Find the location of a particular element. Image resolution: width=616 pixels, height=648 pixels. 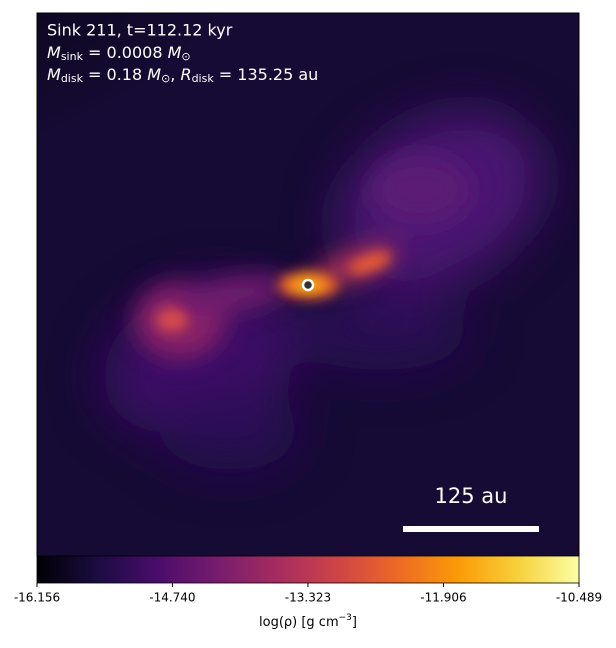

annotation: Sink 211, t=112.12 kyr is located at coordinates (140, 30).